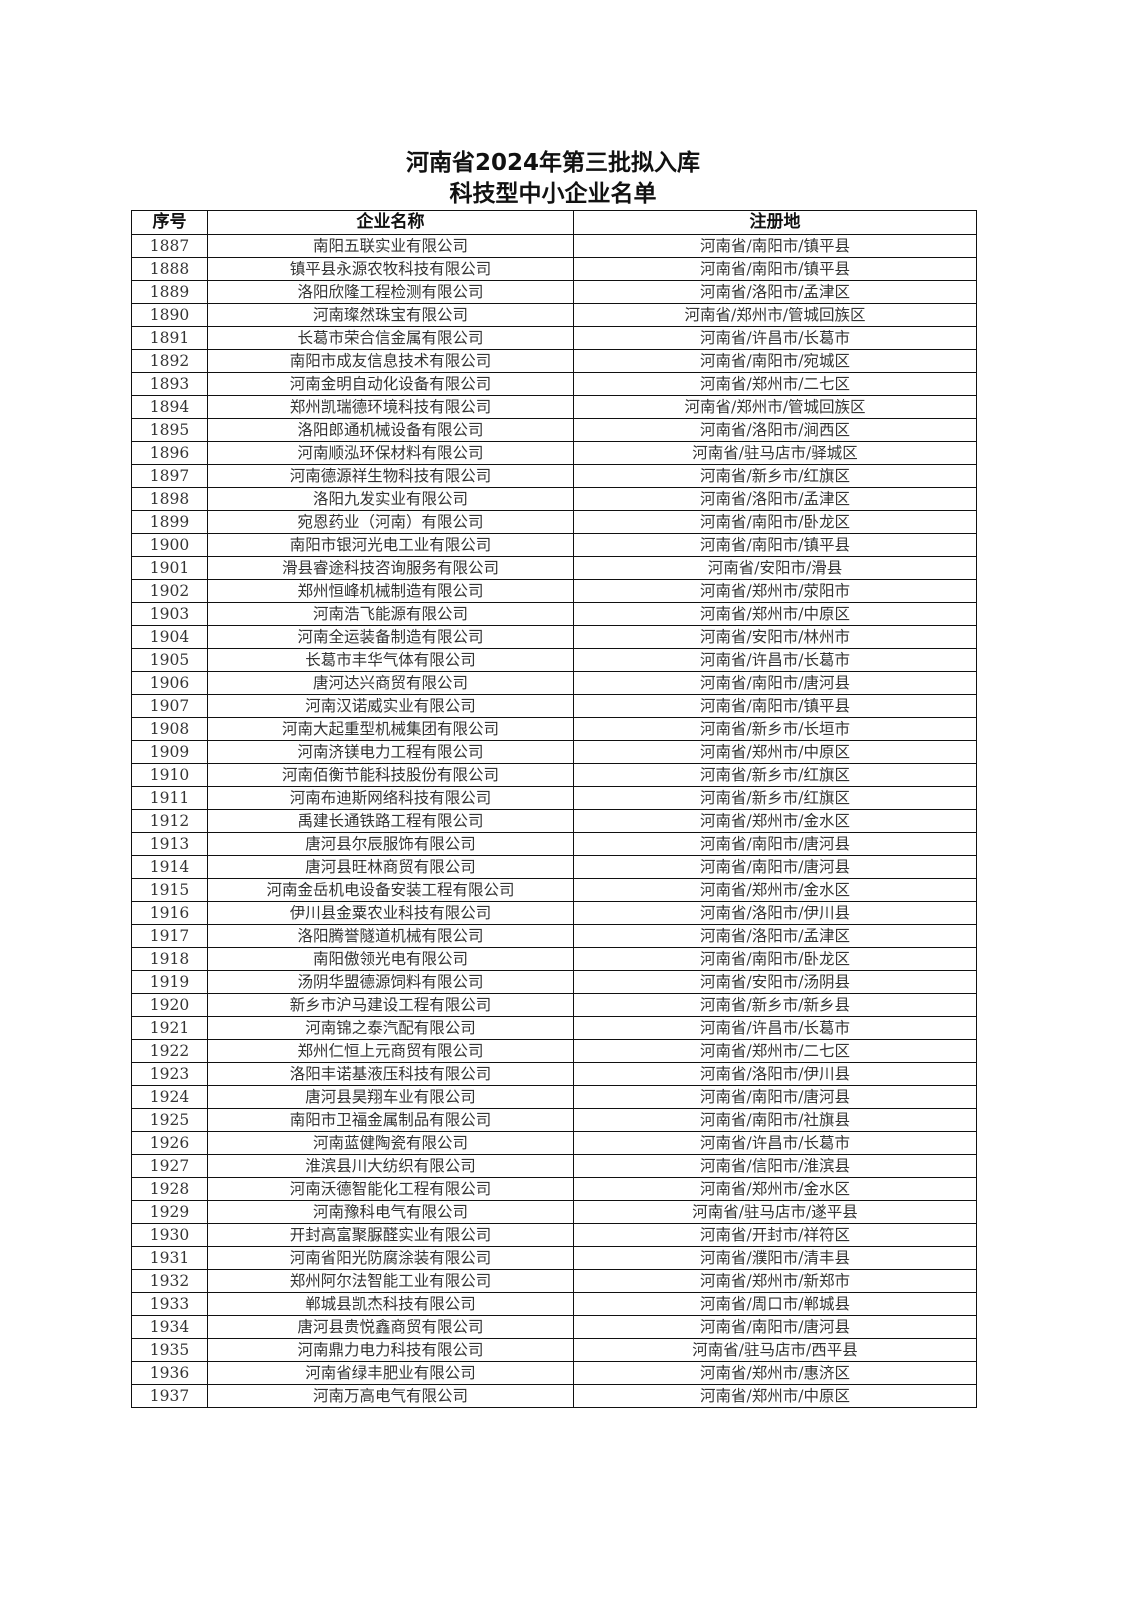 This screenshot has width=1131, height=1600. What do you see at coordinates (390, 728) in the screenshot?
I see `company-name-cell: 河南大起重型机械集团有限公司` at bounding box center [390, 728].